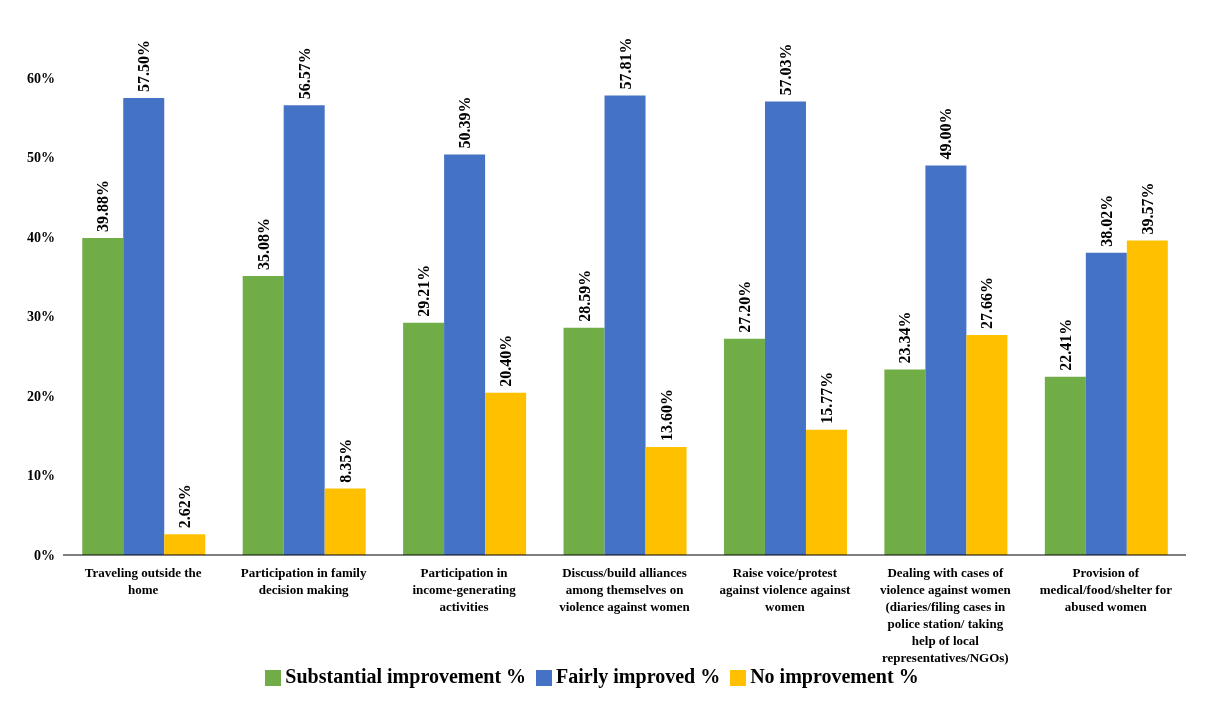 The image size is (1214, 701). I want to click on data-label: 39.88%, so click(103, 205).